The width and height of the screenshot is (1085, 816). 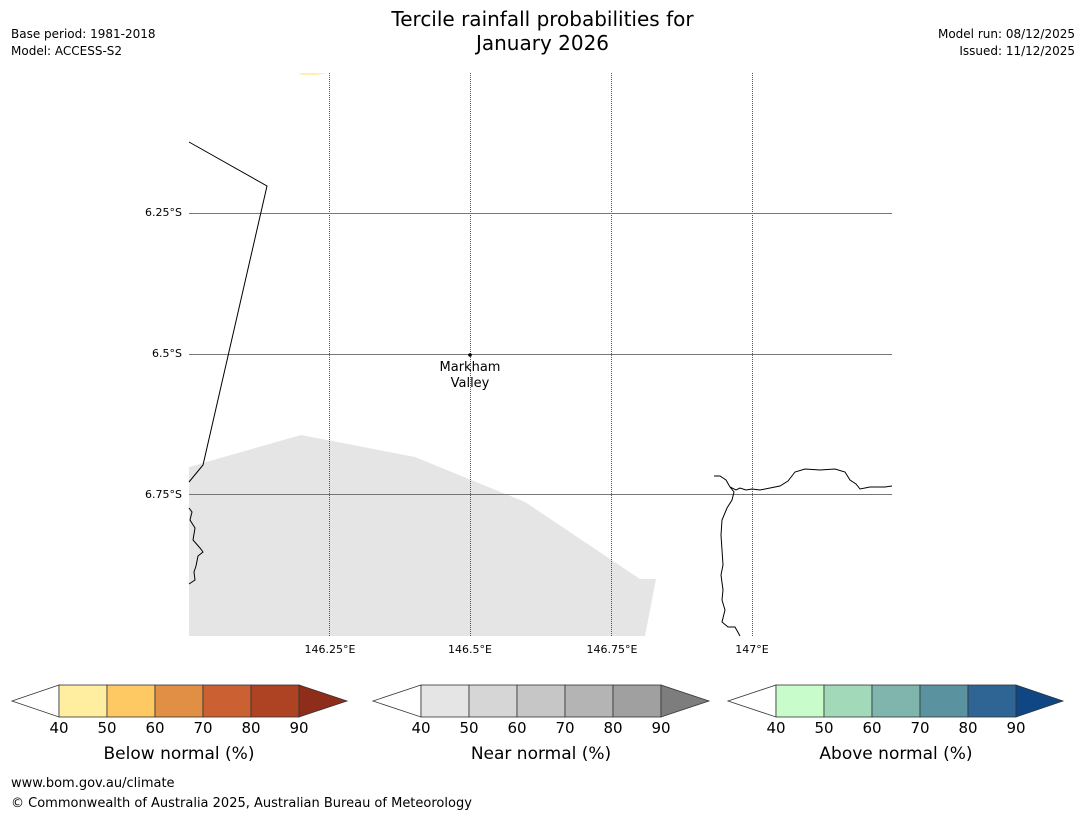 I want to click on map-title-line2: January 2026, so click(x=542, y=43).